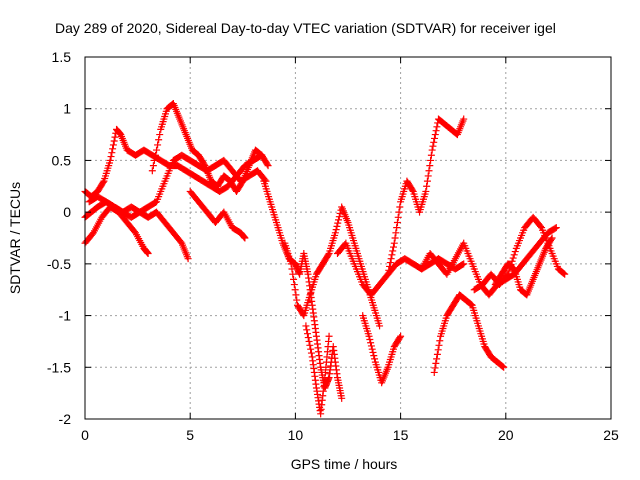  What do you see at coordinates (296, 435) in the screenshot?
I see `x-tick-label: 10` at bounding box center [296, 435].